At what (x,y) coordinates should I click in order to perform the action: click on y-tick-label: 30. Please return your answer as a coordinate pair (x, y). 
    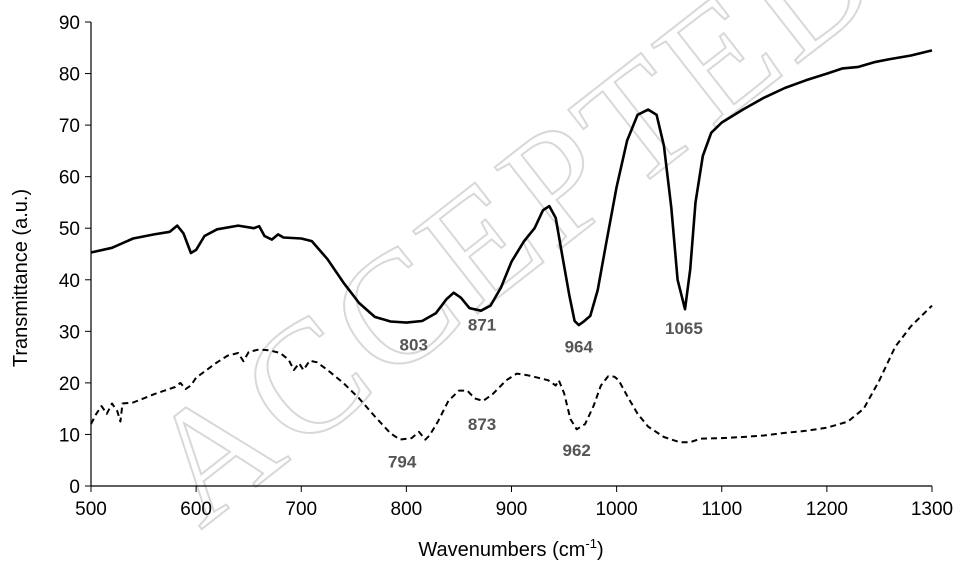
    Looking at the image, I should click on (69, 332).